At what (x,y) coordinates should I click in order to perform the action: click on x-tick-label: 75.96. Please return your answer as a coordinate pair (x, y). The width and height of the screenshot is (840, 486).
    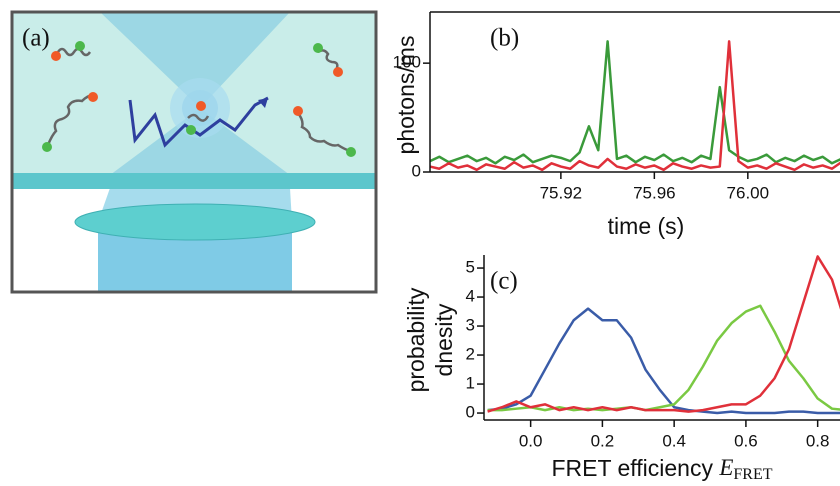
    Looking at the image, I should click on (654, 192).